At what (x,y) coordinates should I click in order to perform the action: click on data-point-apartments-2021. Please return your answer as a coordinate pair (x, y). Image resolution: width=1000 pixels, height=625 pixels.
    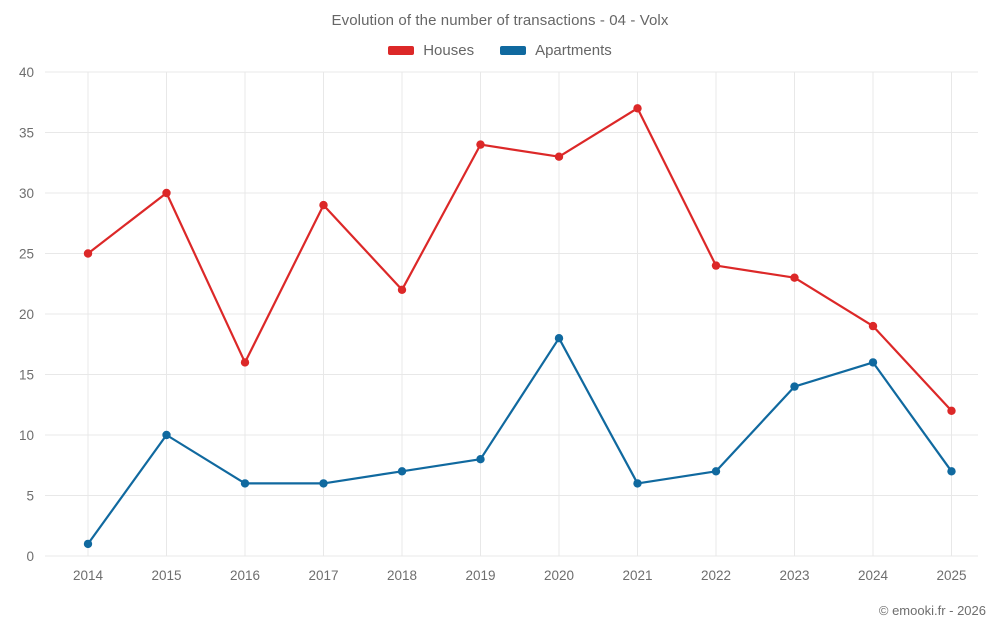
    Looking at the image, I should click on (637, 483).